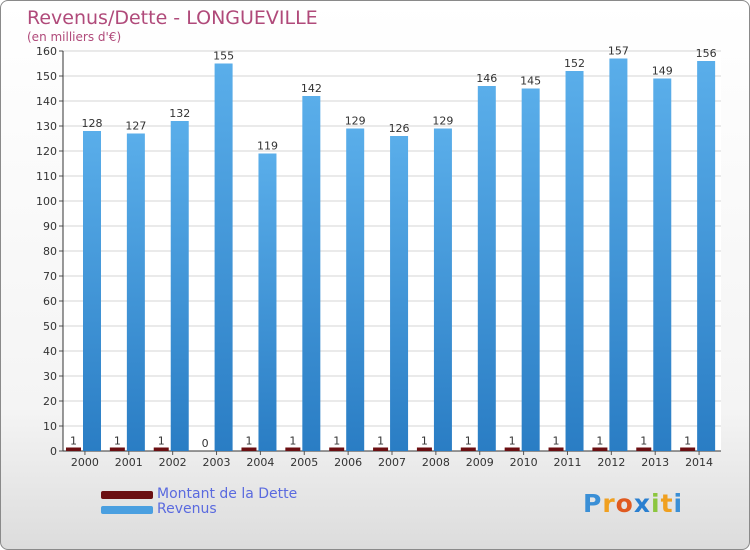 The image size is (750, 550). Describe the element at coordinates (50, 226) in the screenshot. I see `y-tick-label: 90` at that location.